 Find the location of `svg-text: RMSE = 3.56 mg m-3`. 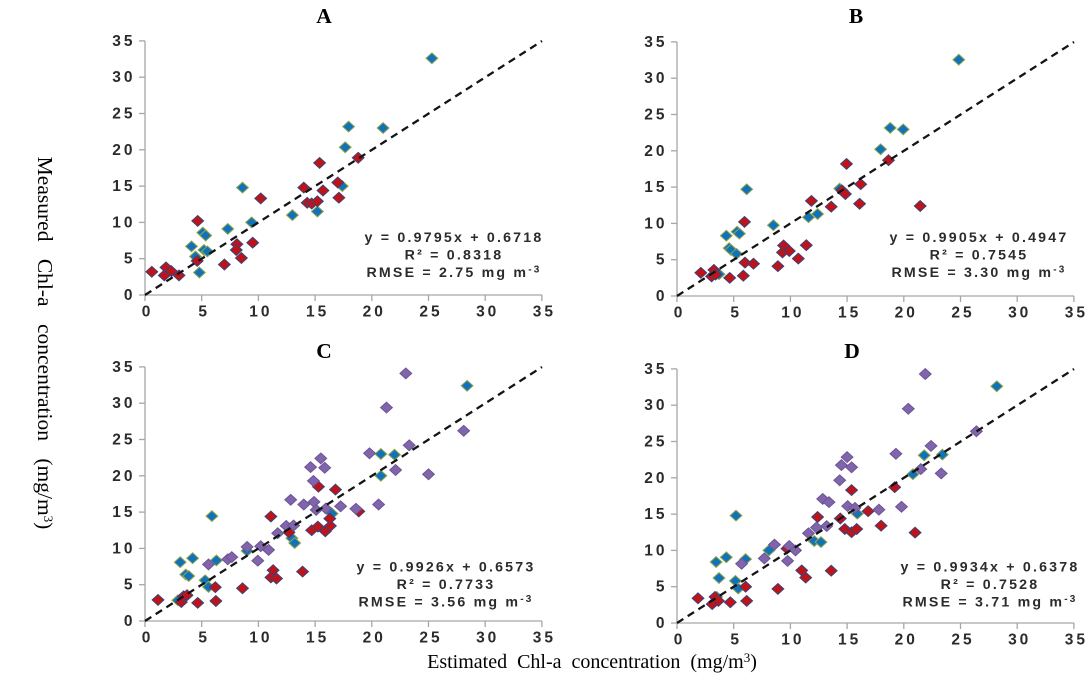

svg-text: RMSE = 3.56 mg m-3 is located at coordinates (445, 602).